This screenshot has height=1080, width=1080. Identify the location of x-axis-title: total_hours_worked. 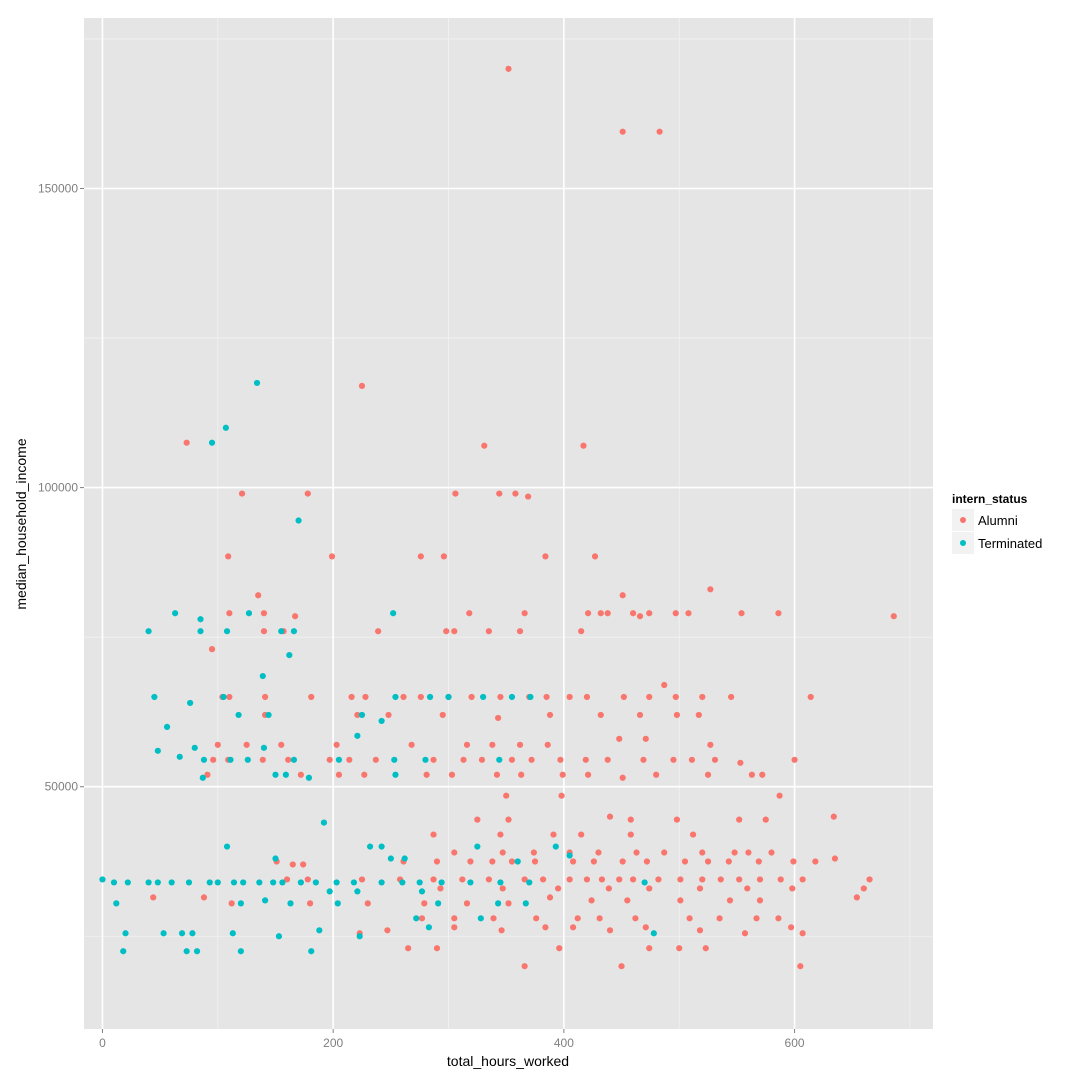
(508, 1061).